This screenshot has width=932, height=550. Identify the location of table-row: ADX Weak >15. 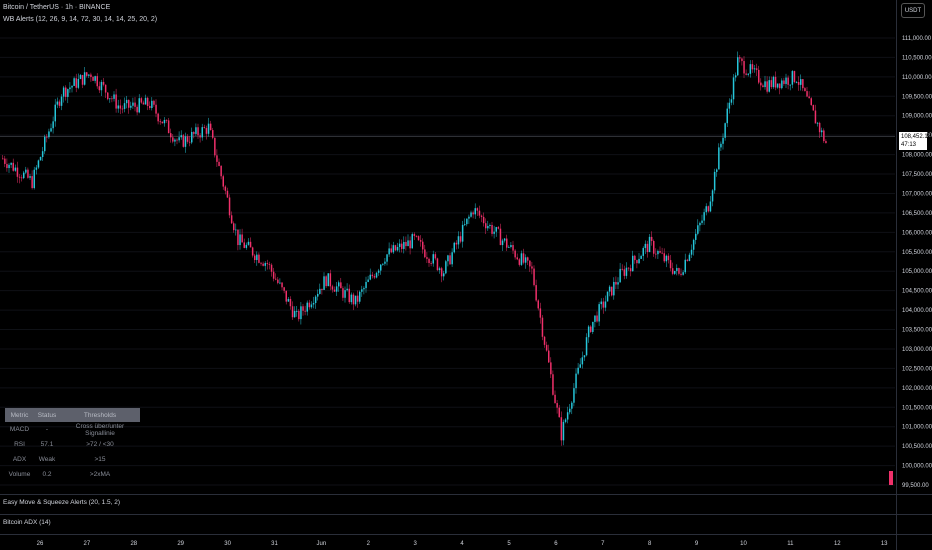
(72, 459).